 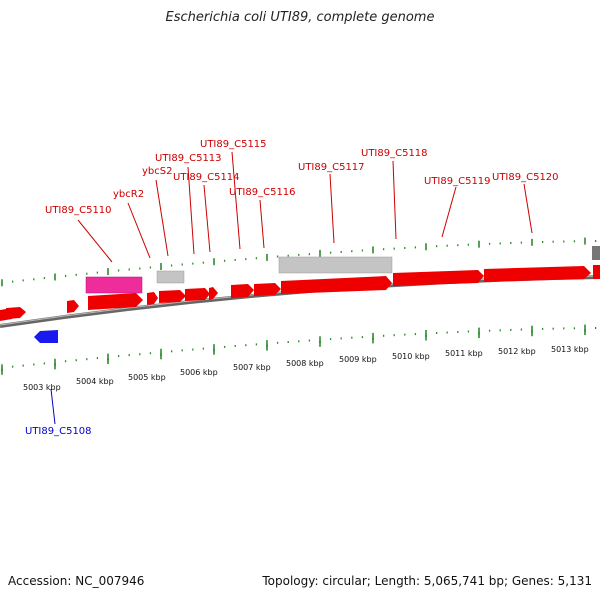 What do you see at coordinates (114, 285) in the screenshot?
I see `gene-ybcR2` at bounding box center [114, 285].